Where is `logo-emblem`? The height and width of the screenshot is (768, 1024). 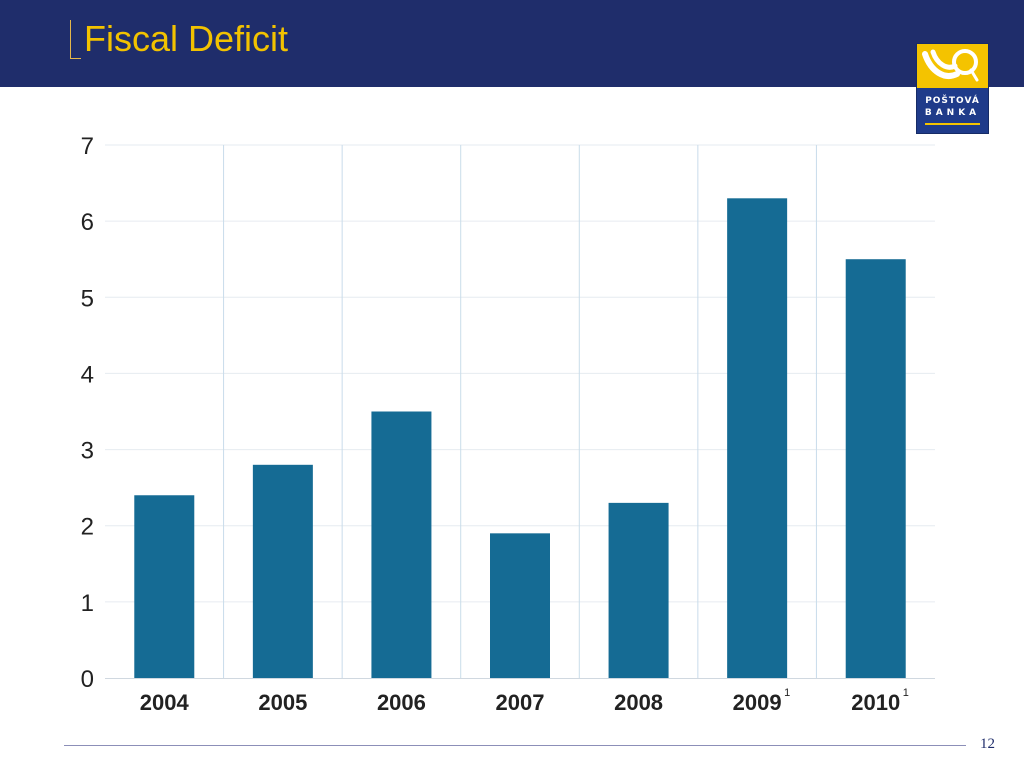
logo-emblem is located at coordinates (952, 66).